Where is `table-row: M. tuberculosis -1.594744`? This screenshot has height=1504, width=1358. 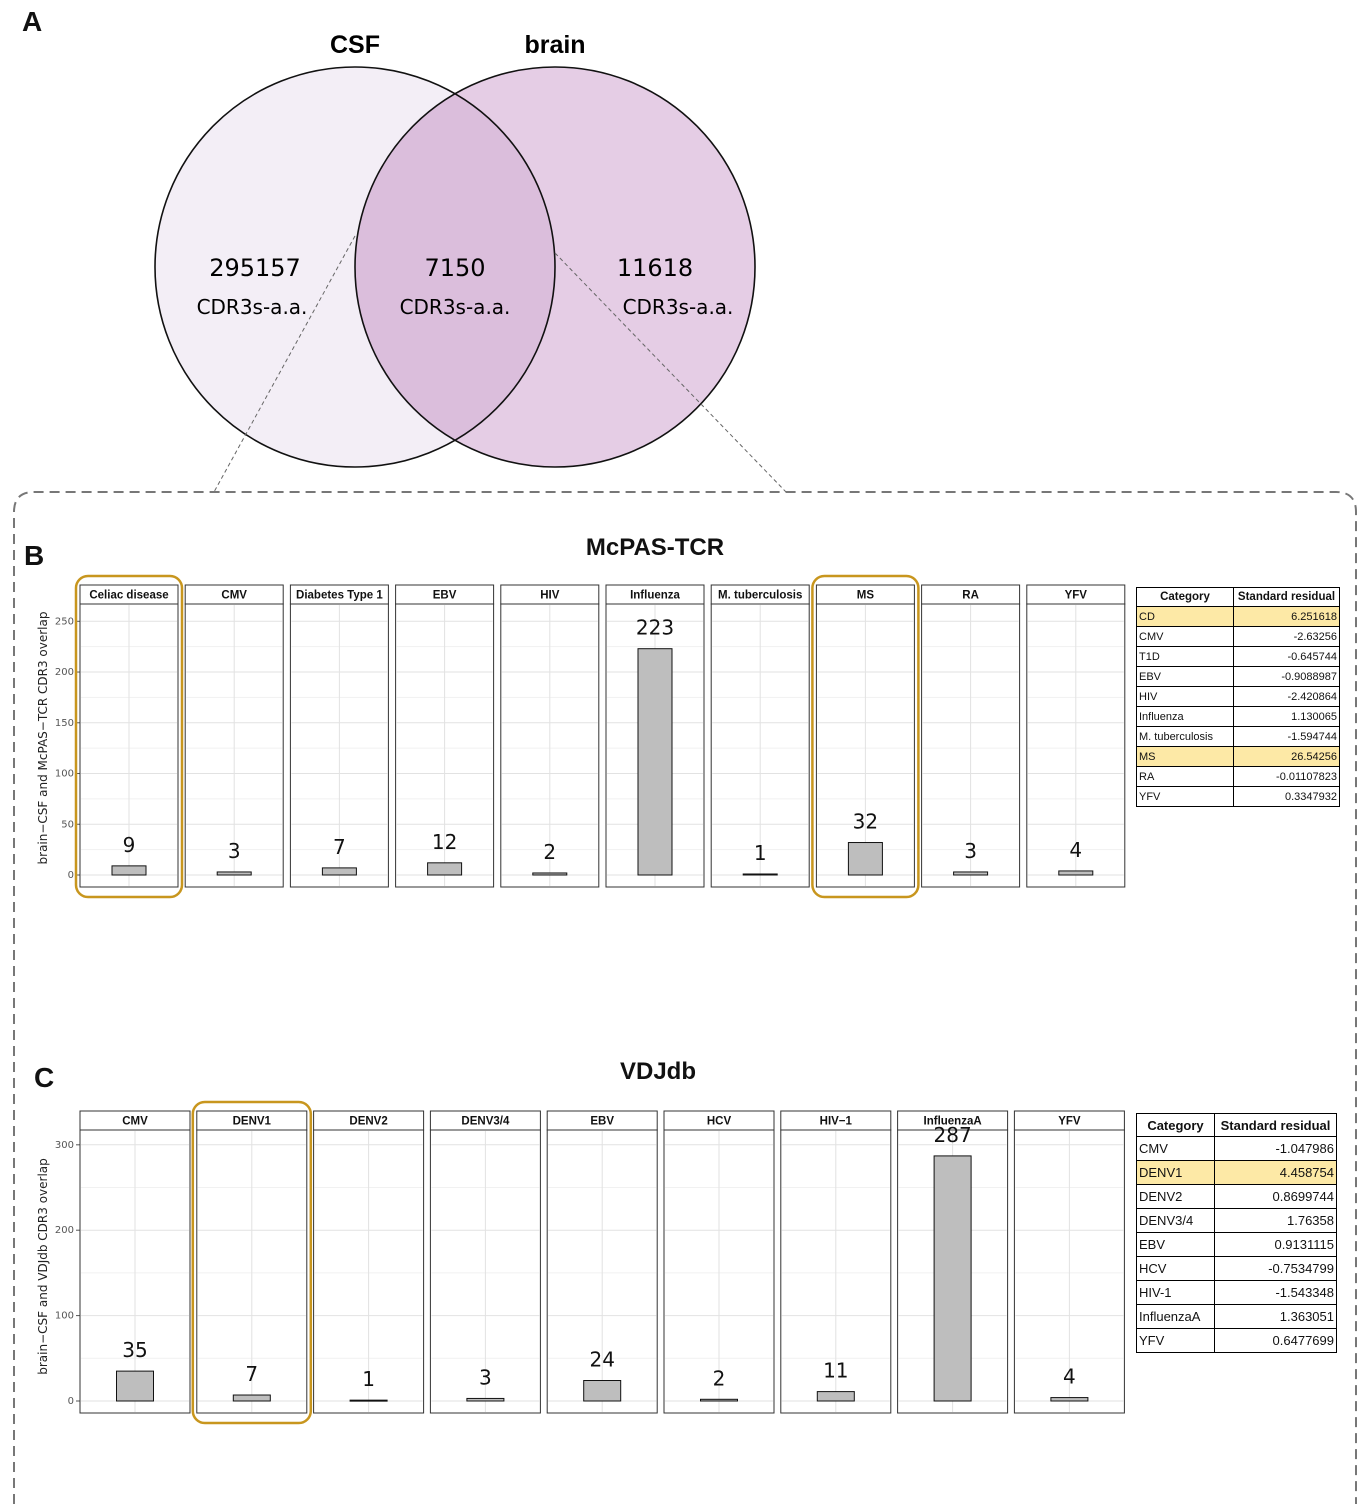 table-row: M. tuberculosis -1.594744 is located at coordinates (1238, 737).